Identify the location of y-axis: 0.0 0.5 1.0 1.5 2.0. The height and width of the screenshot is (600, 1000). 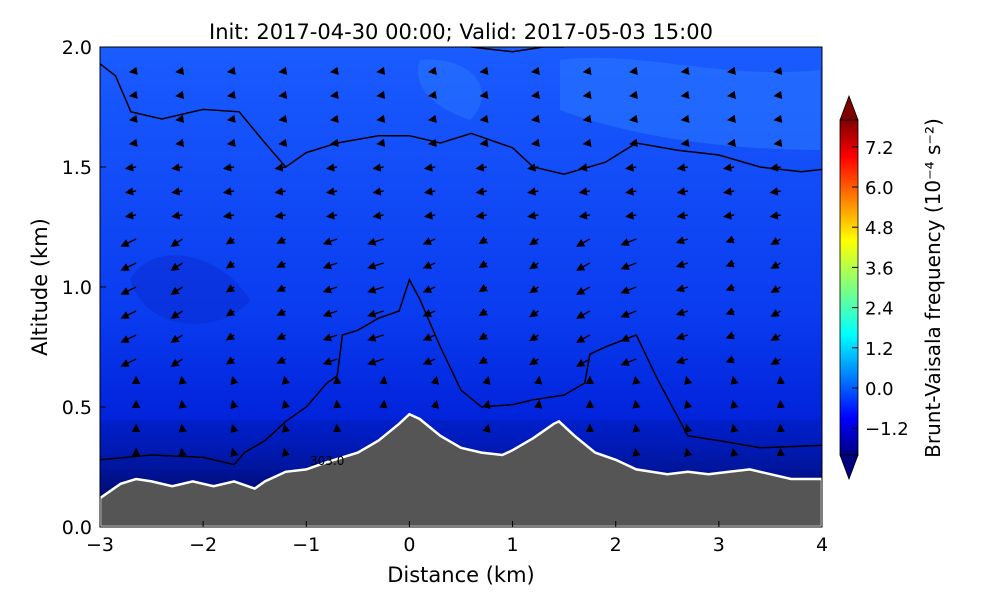
(84, 288).